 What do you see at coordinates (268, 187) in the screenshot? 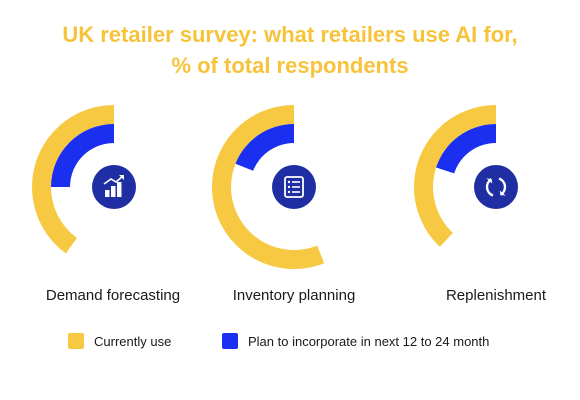
I see `arc-currently-use-inventory-planning` at bounding box center [268, 187].